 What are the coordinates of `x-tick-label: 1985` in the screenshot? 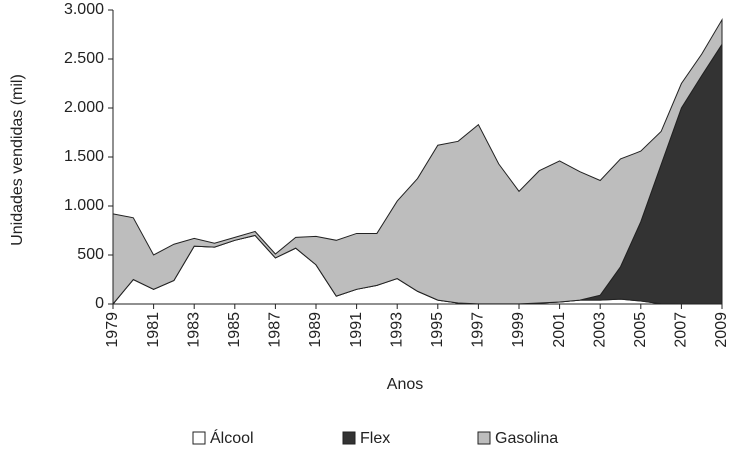 It's located at (234, 330).